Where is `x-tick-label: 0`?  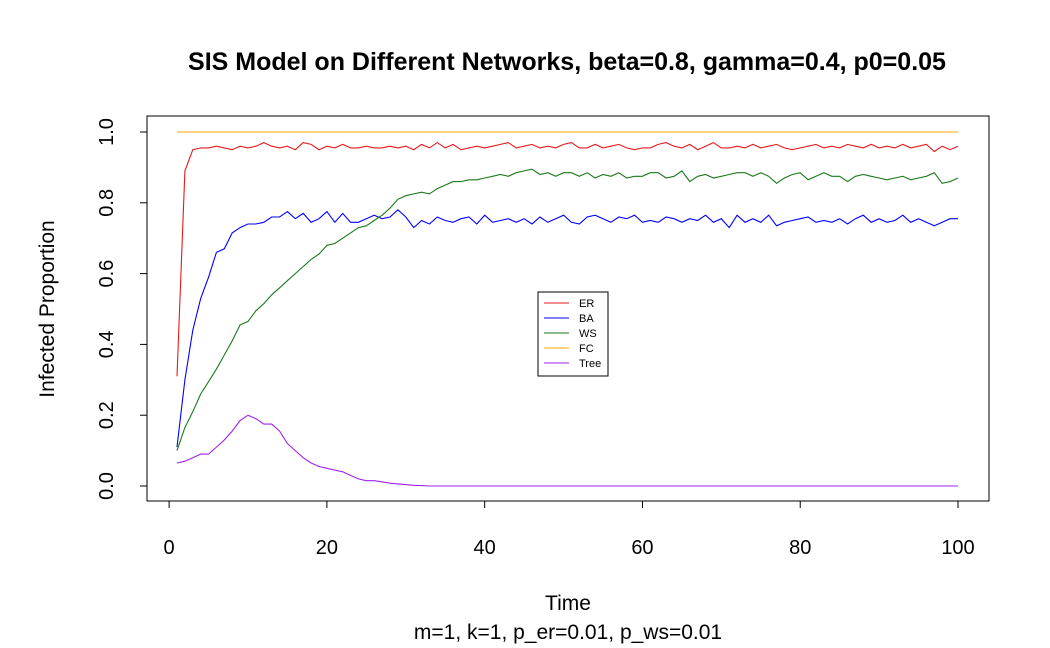 x-tick-label: 0 is located at coordinates (169, 548).